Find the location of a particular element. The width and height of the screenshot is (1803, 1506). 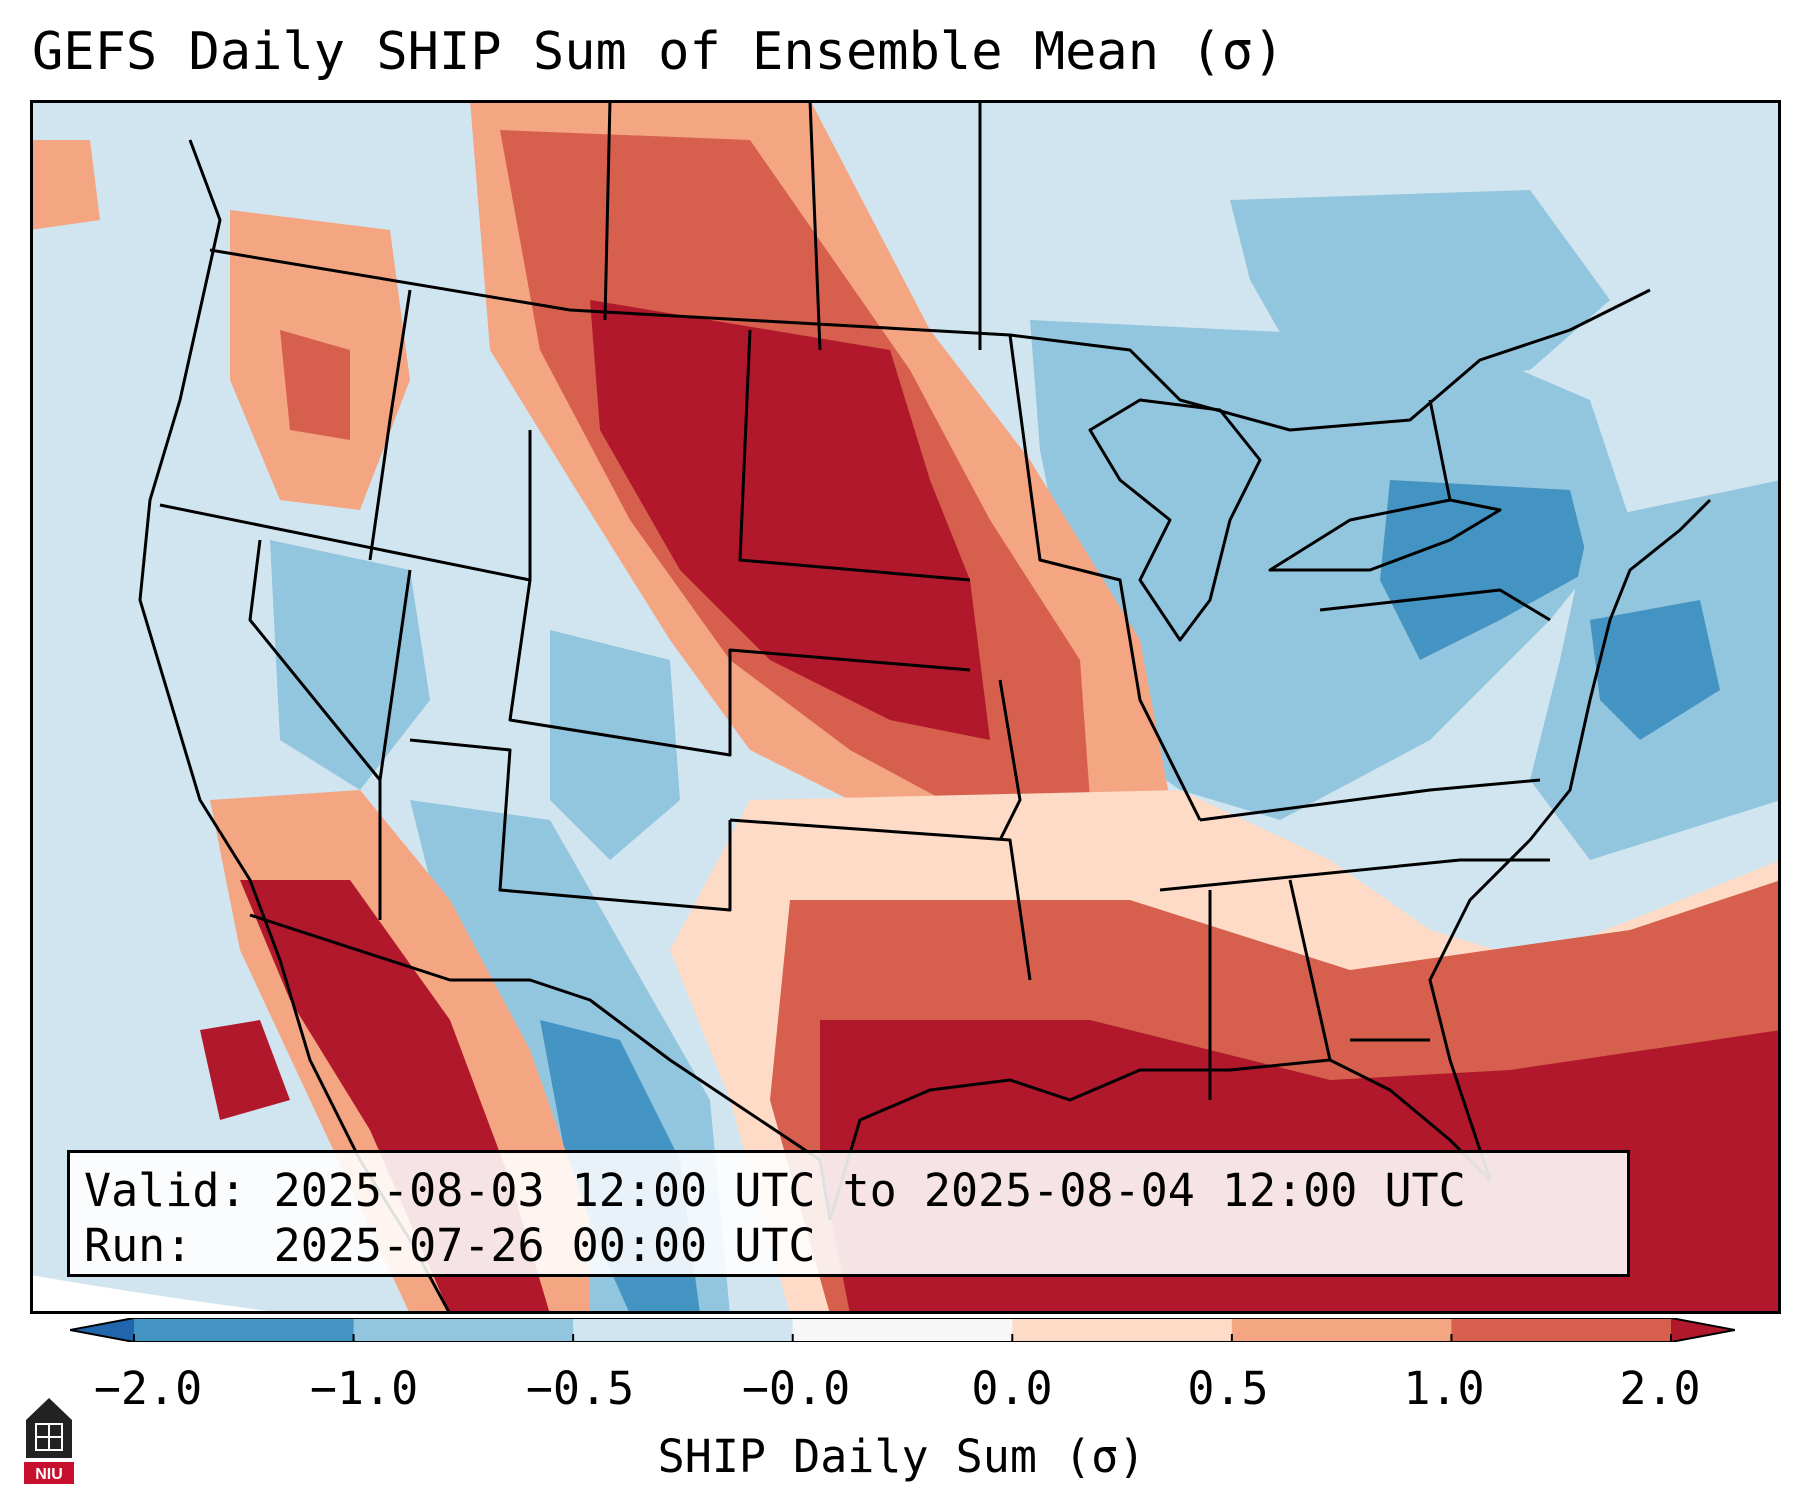

valid-label: Valid: is located at coordinates (165, 1190).